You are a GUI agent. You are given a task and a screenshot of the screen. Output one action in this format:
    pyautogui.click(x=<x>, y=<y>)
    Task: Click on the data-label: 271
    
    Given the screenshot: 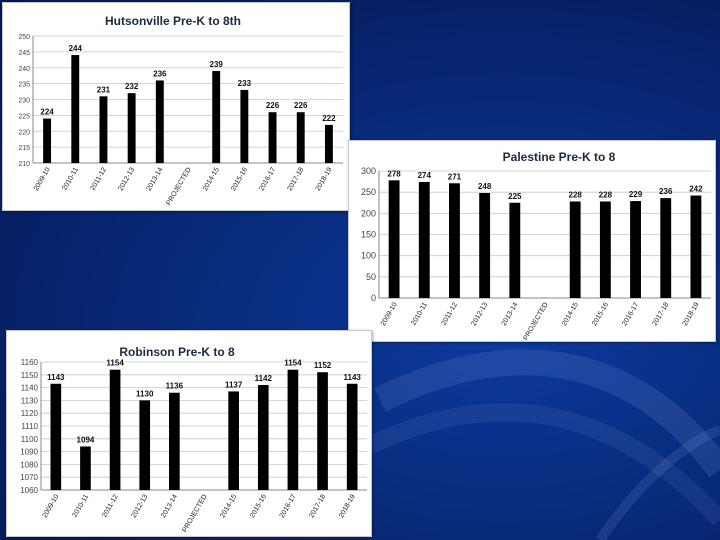 What is the action you would take?
    pyautogui.click(x=455, y=176)
    